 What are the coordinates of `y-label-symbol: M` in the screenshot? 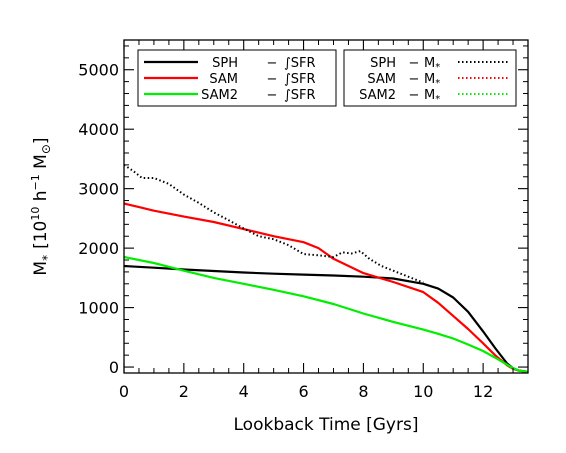 It's located at (41, 268).